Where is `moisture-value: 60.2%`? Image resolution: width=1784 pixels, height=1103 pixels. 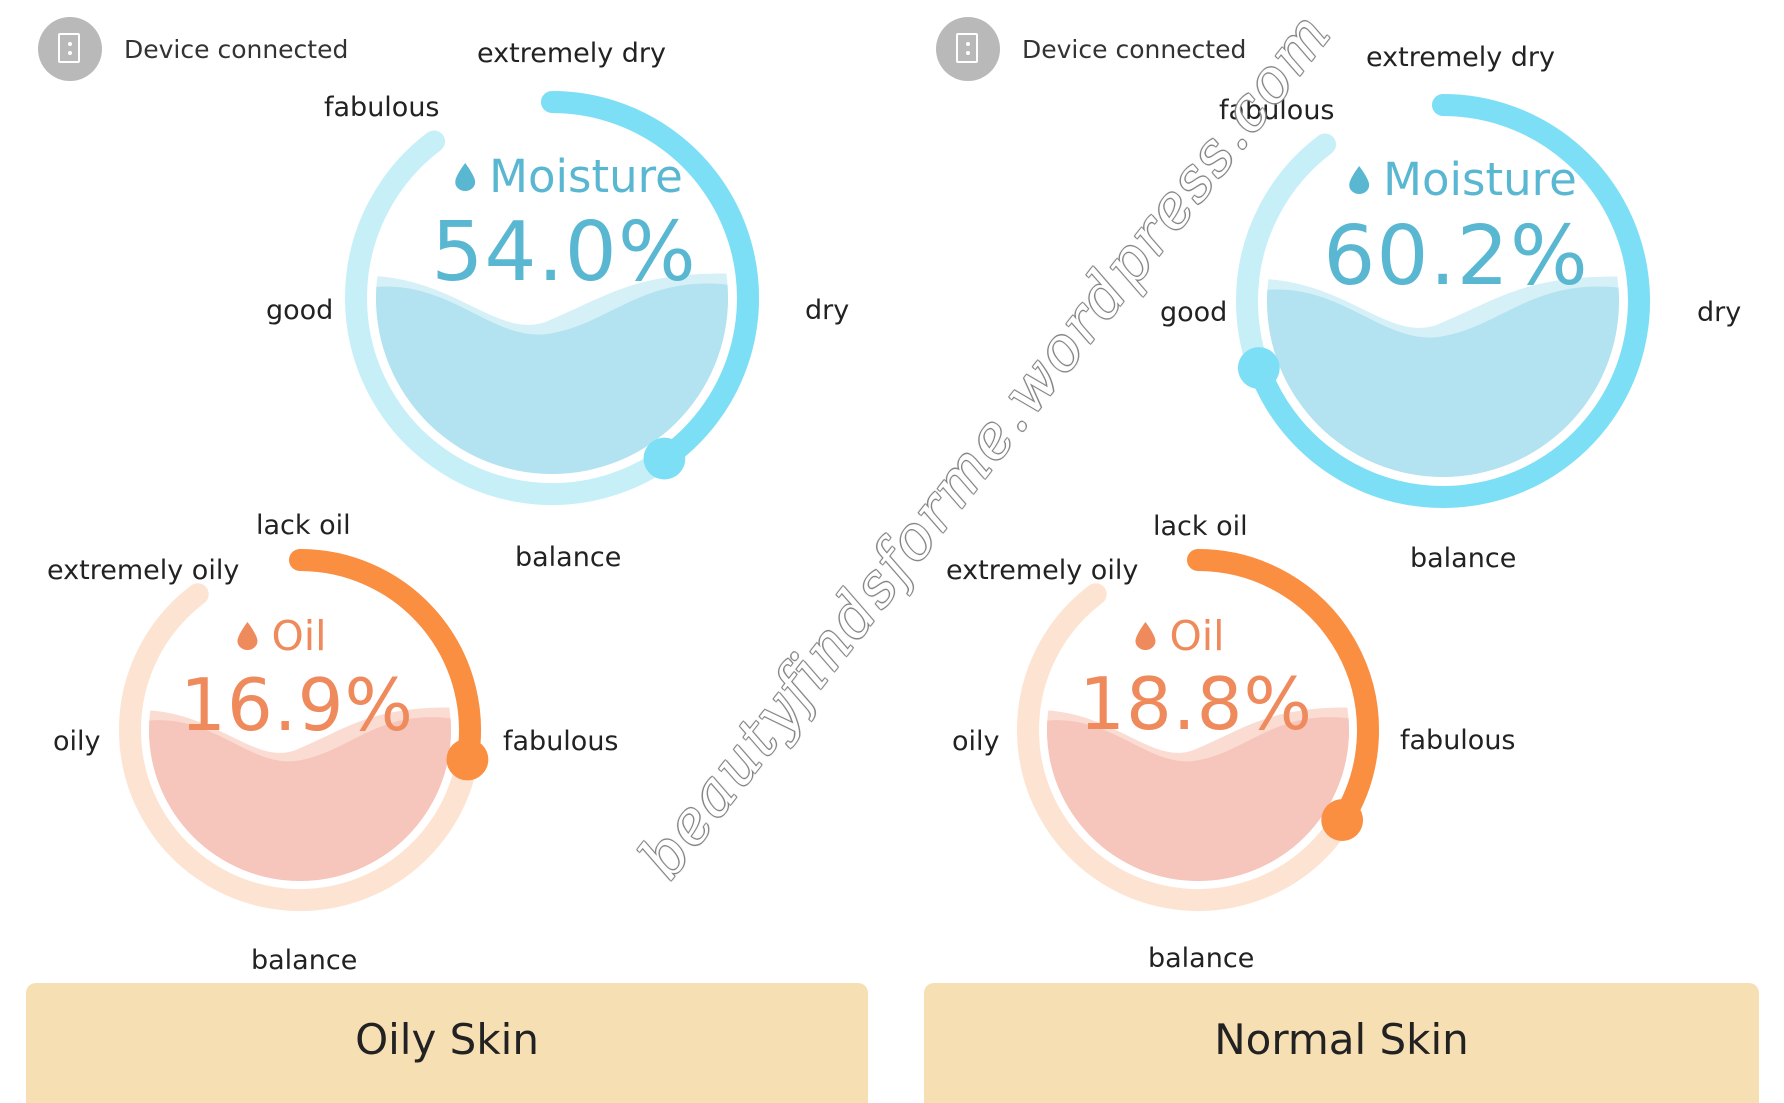
moisture-value: 60.2% is located at coordinates (1456, 256).